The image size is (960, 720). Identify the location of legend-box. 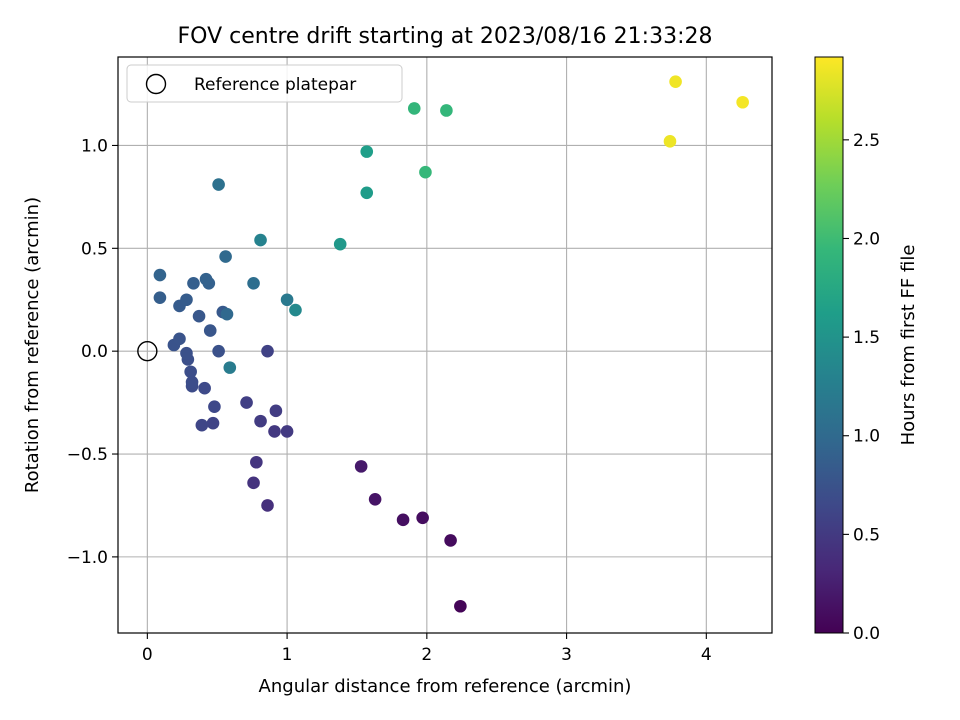
(264, 83).